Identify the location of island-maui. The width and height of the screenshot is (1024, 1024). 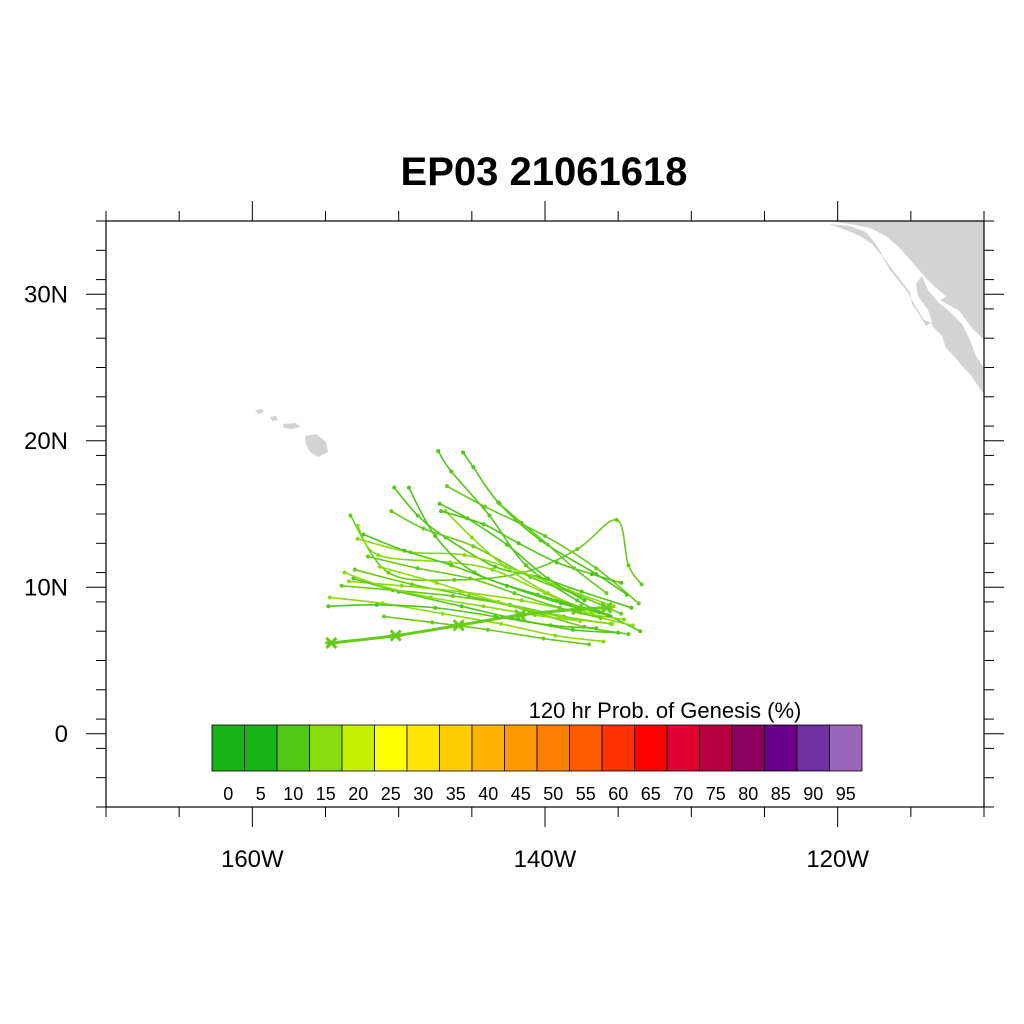
(291, 426).